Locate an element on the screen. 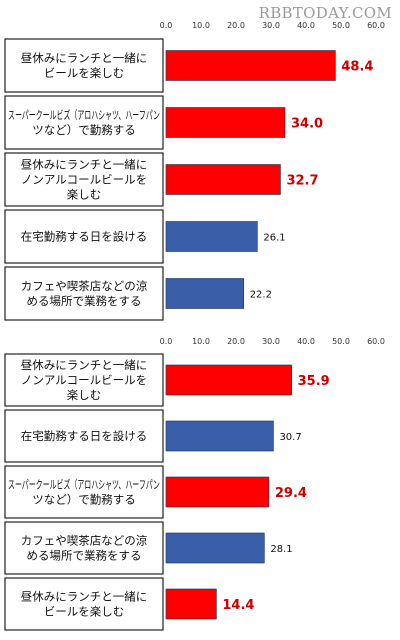 Image resolution: width=400 pixels, height=640 pixels. value-label: 34.0 is located at coordinates (307, 124).